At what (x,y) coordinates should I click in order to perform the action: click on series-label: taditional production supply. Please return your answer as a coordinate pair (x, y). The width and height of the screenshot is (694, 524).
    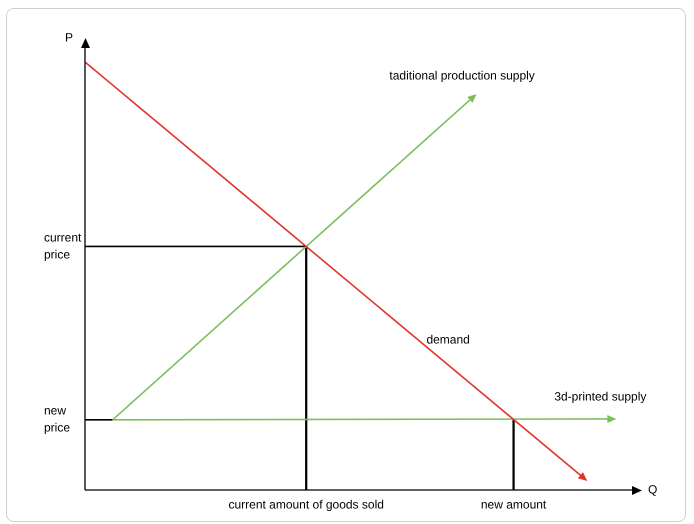
    Looking at the image, I should click on (462, 75).